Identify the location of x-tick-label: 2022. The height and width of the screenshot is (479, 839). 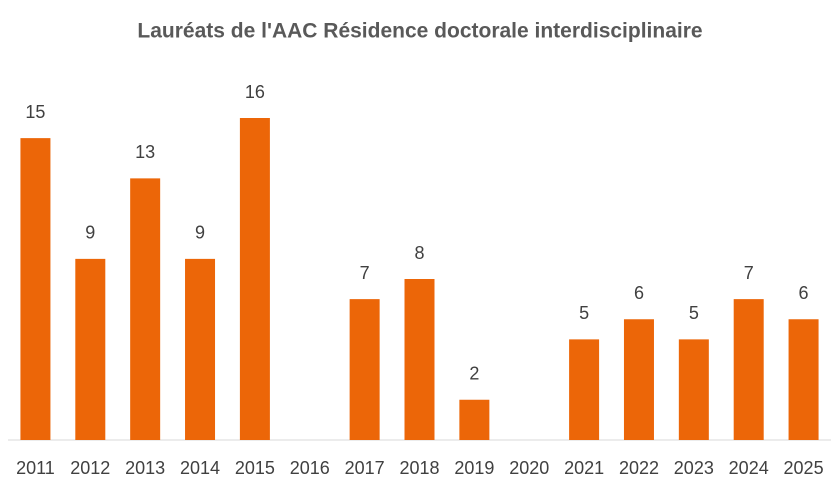
(639, 468).